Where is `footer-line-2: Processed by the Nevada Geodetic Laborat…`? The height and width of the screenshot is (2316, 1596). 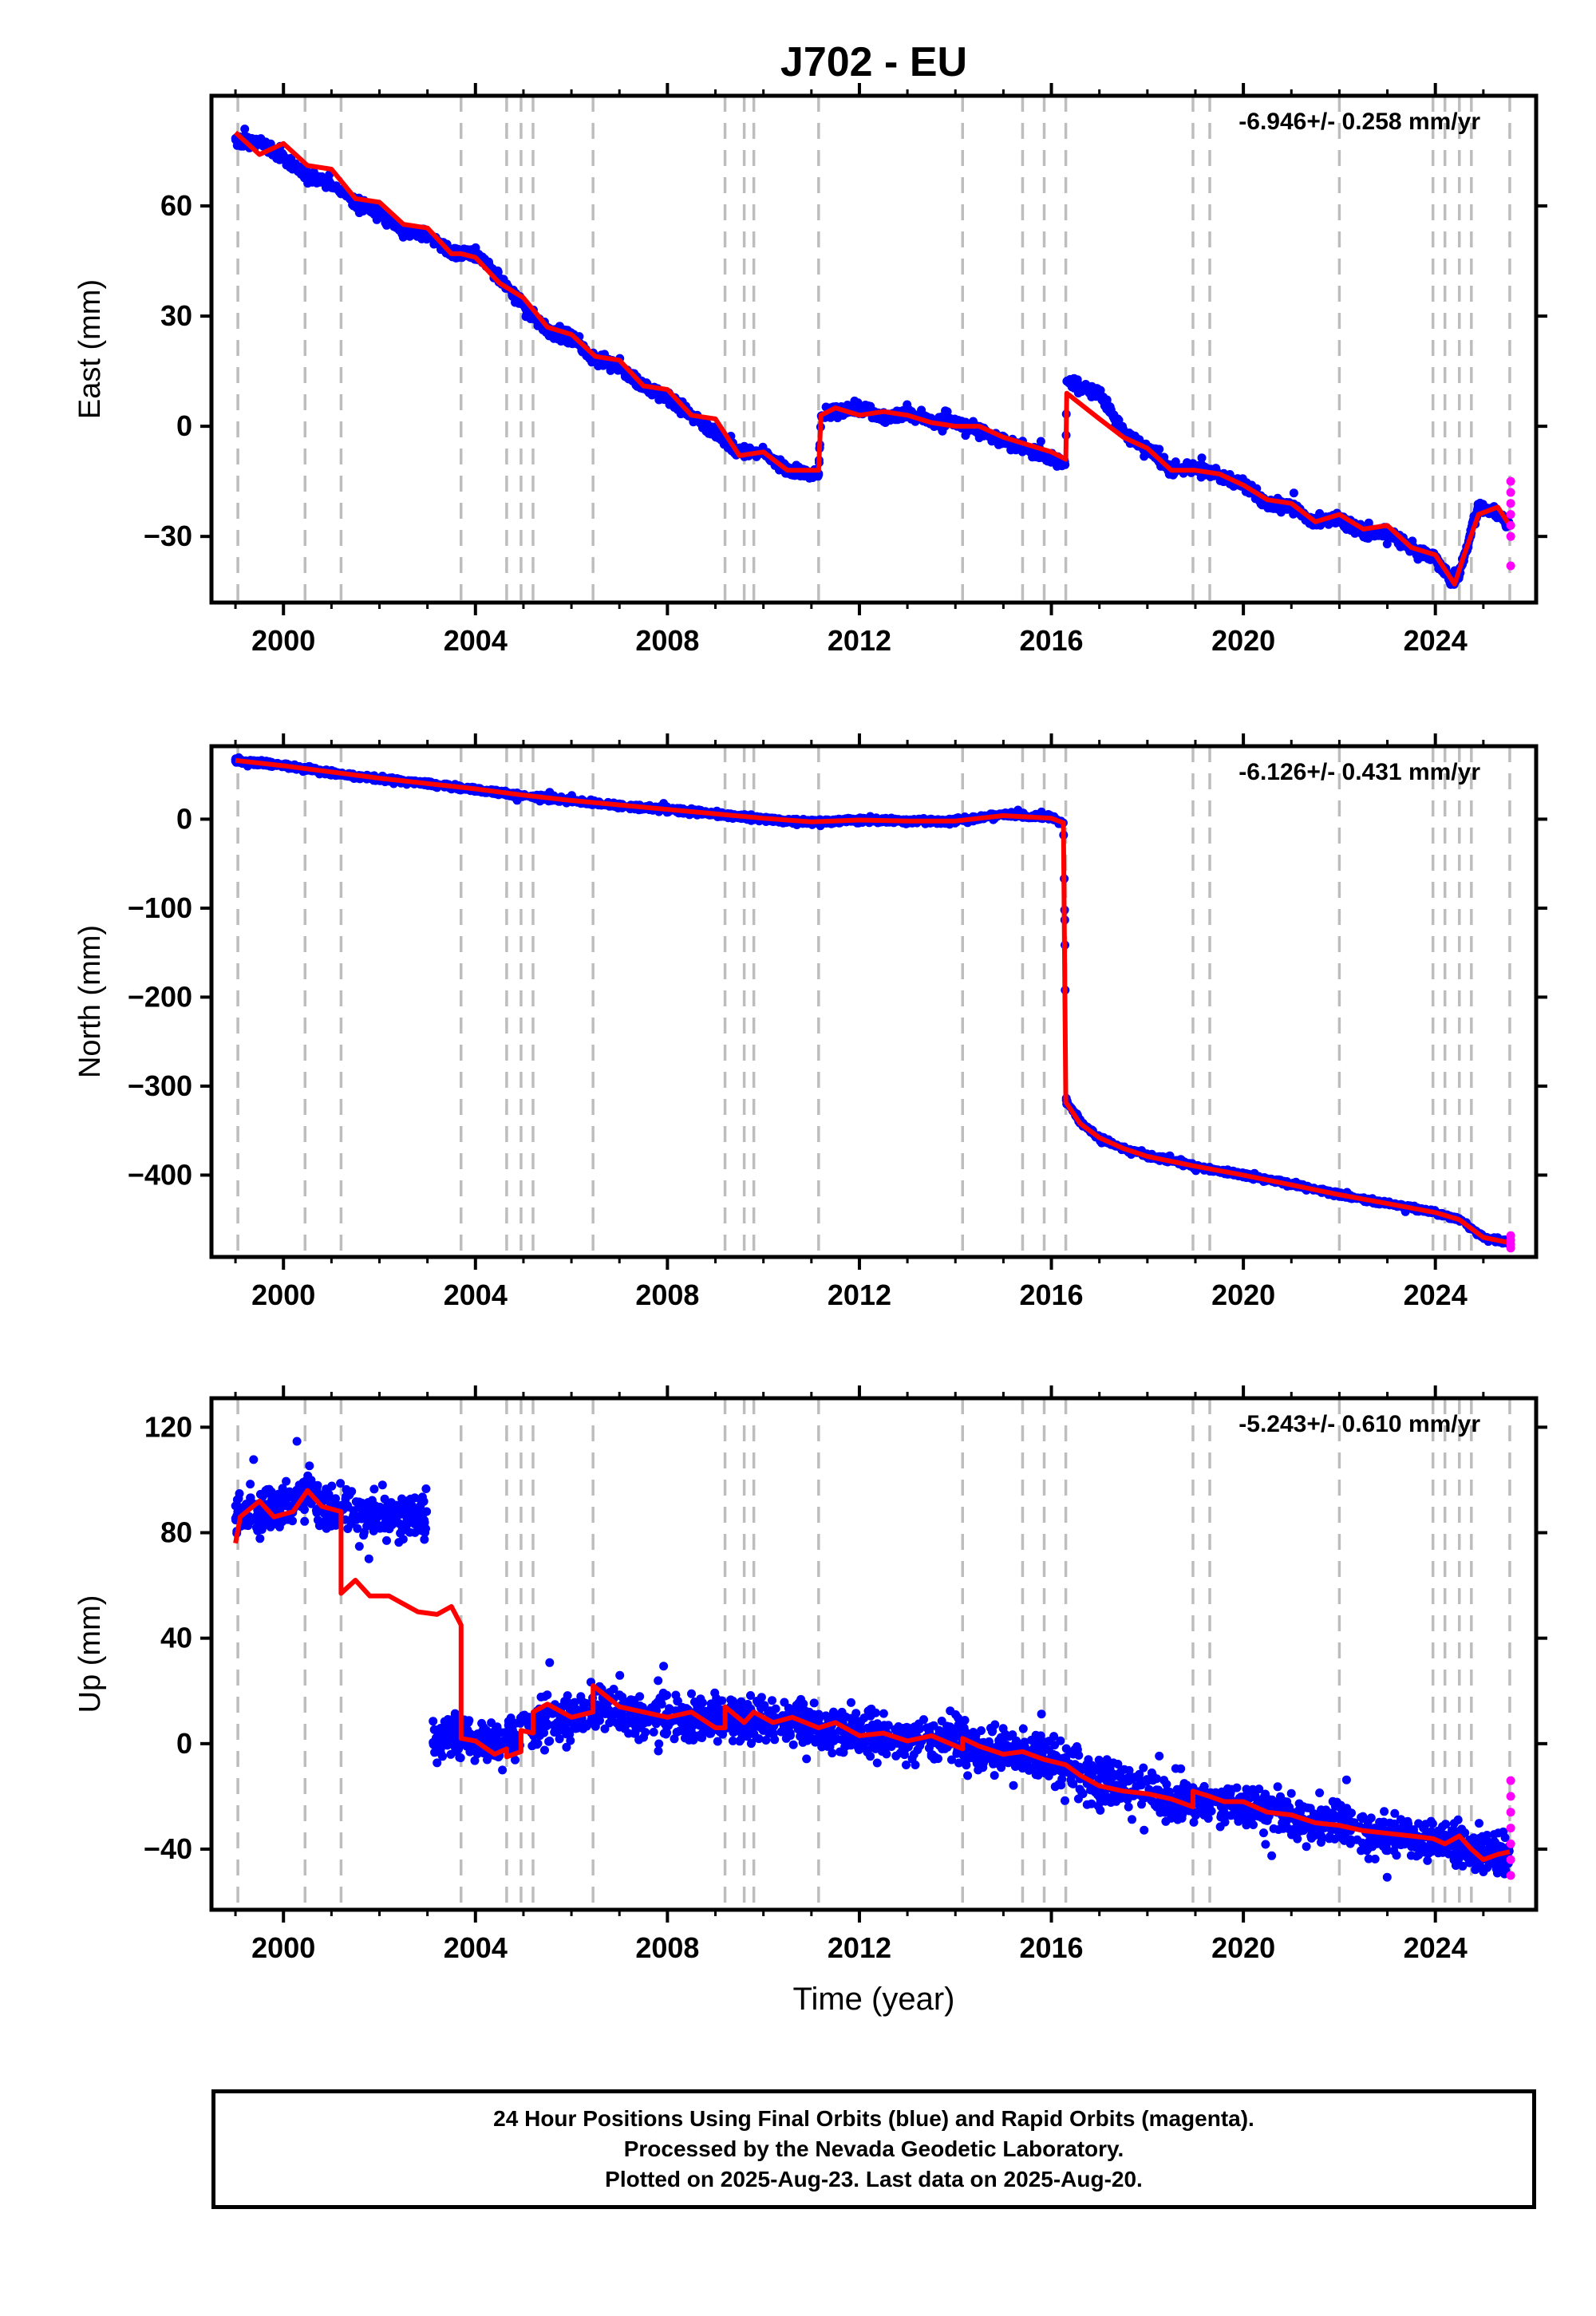 footer-line-2: Processed by the Nevada Geodetic Laborat… is located at coordinates (873, 2148).